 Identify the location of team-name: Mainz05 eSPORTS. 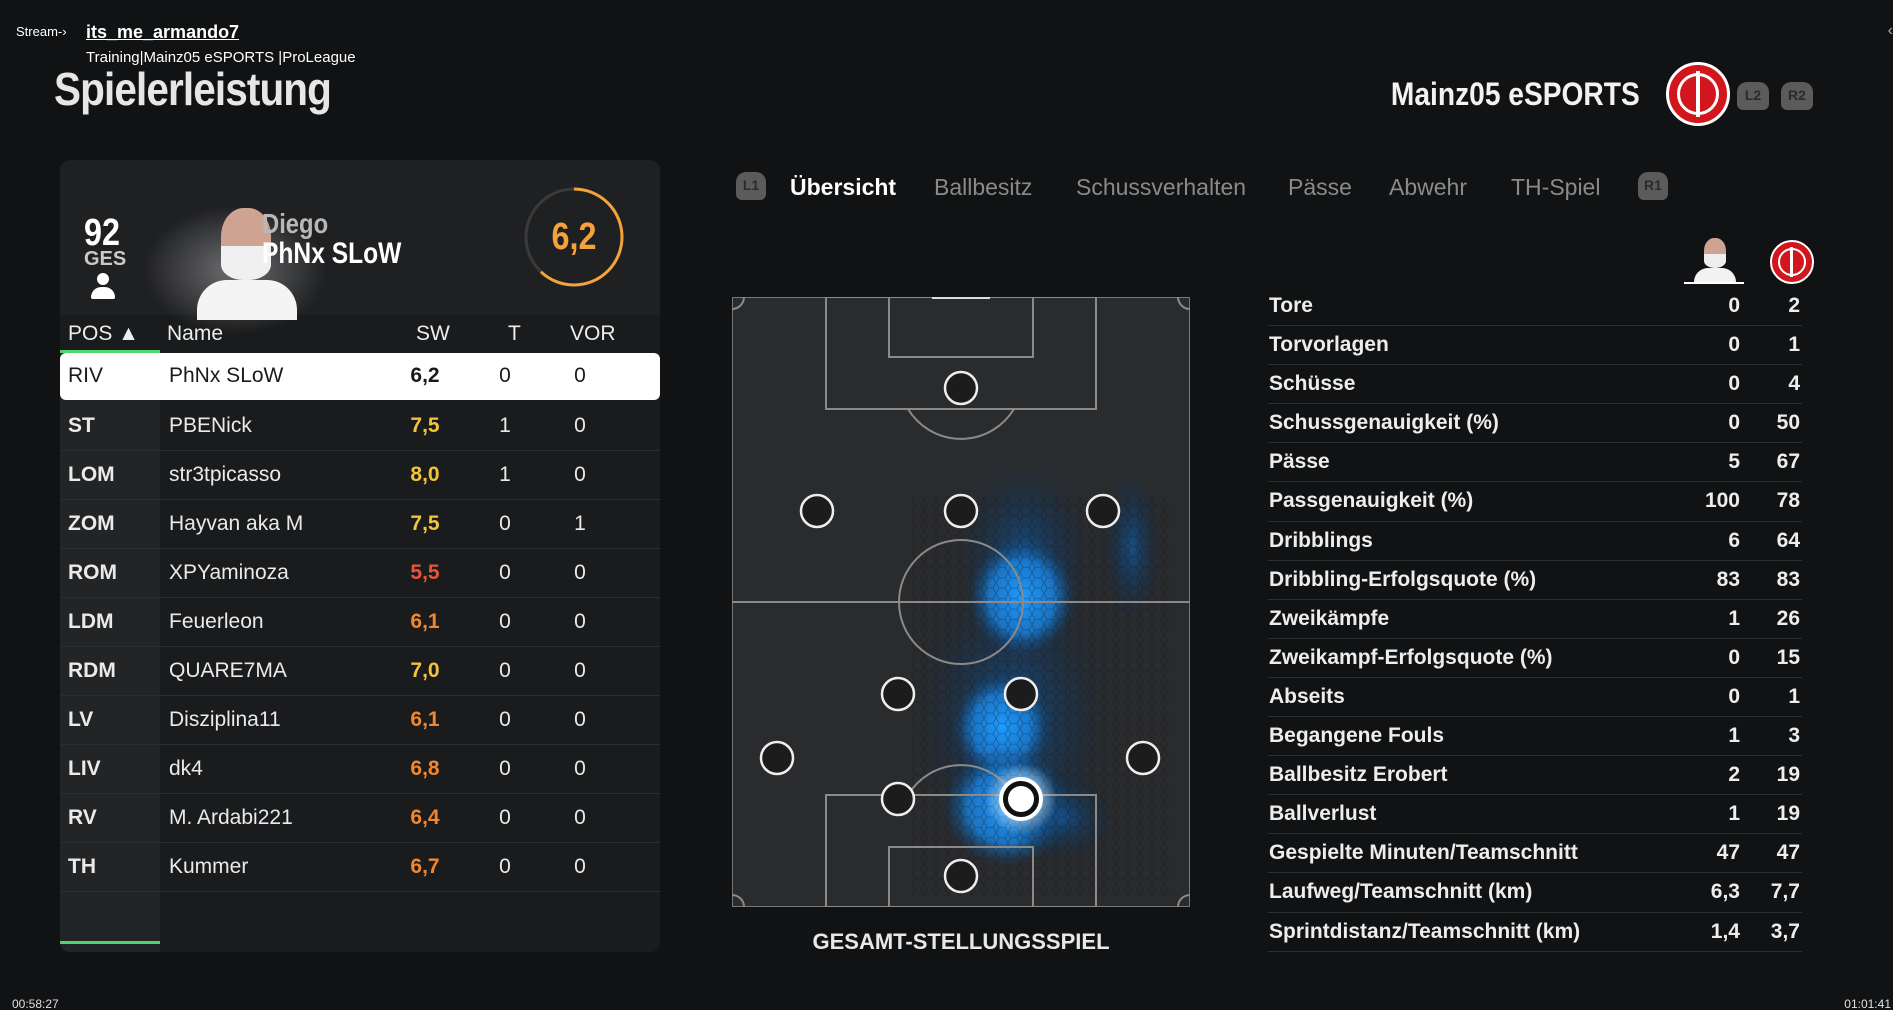
(1515, 94).